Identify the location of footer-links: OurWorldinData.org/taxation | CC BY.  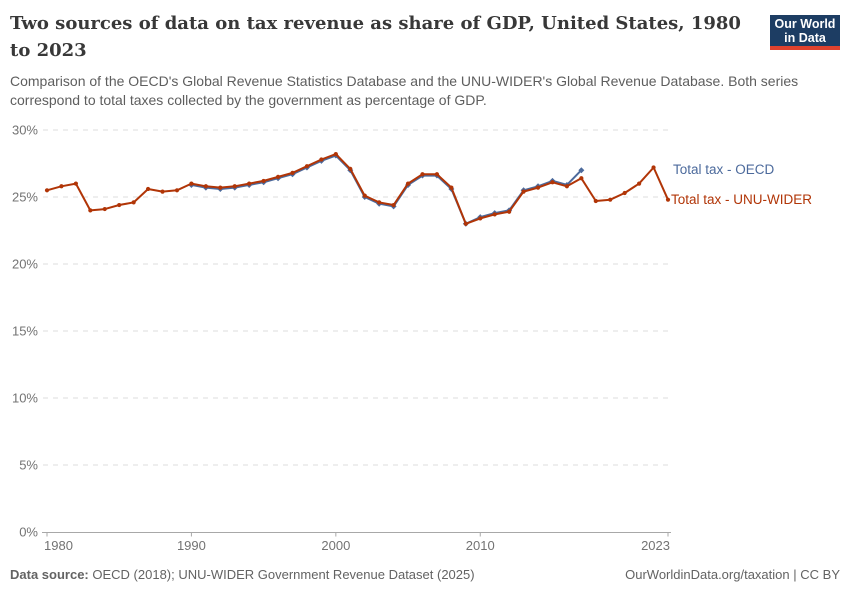
(732, 574).